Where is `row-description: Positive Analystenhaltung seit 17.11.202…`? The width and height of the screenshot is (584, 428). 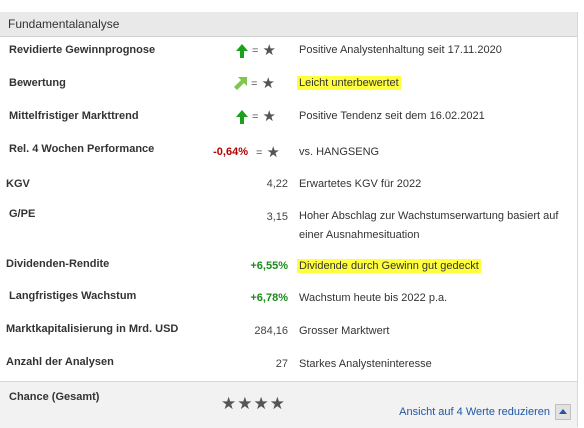 row-description: Positive Analystenhaltung seit 17.11.202… is located at coordinates (400, 50).